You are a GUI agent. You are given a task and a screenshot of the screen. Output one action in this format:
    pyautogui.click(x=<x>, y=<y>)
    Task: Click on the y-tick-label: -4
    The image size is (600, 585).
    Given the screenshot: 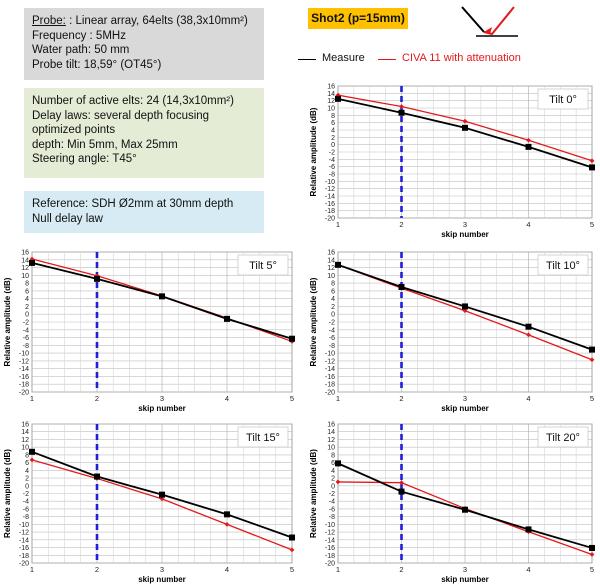 What is the action you would take?
    pyautogui.click(x=26, y=330)
    